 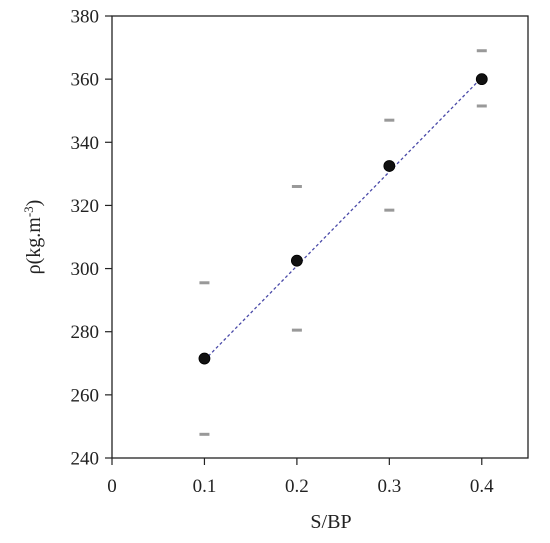 What do you see at coordinates (85, 17) in the screenshot?
I see `y-tick-label: 380` at bounding box center [85, 17].